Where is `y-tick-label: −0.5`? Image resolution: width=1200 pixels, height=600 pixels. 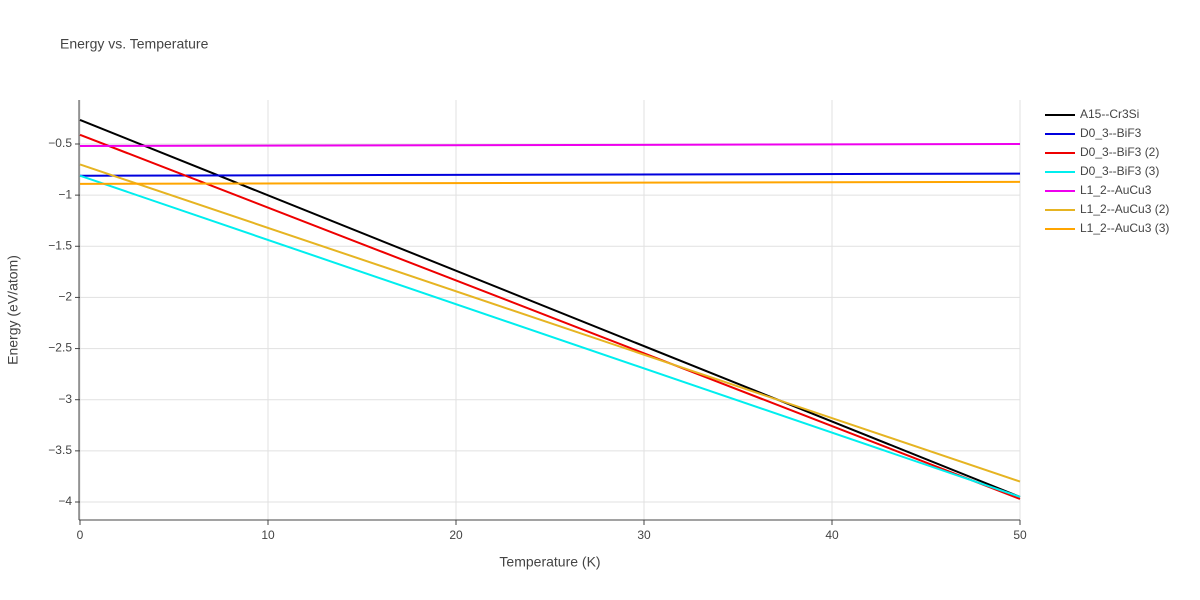
y-tick-label: −0.5 is located at coordinates (60, 143).